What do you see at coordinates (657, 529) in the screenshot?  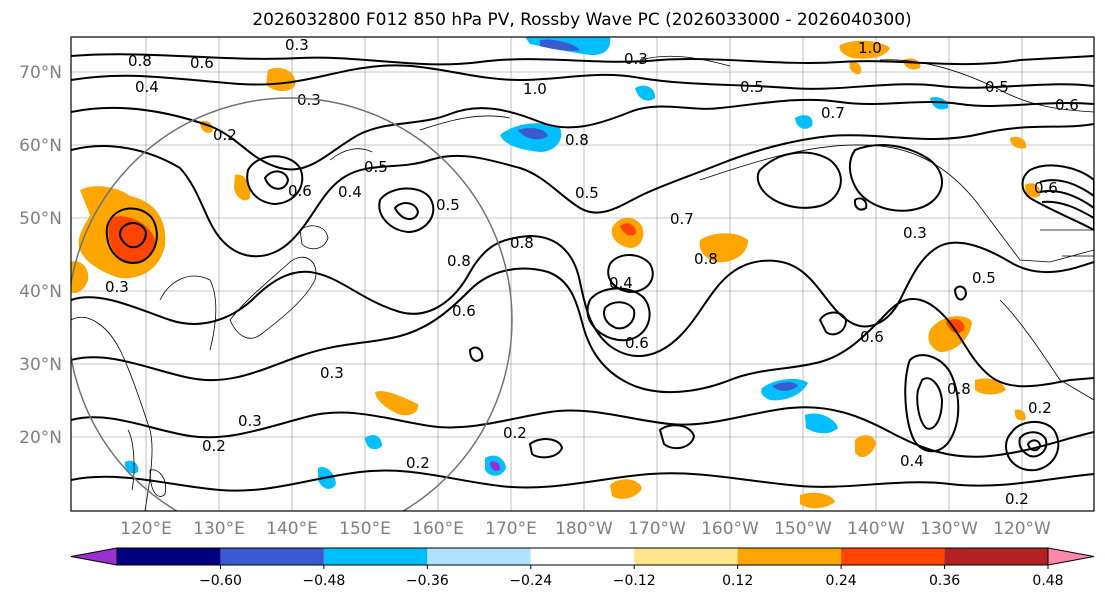 I see `lon-label: 170°W` at bounding box center [657, 529].